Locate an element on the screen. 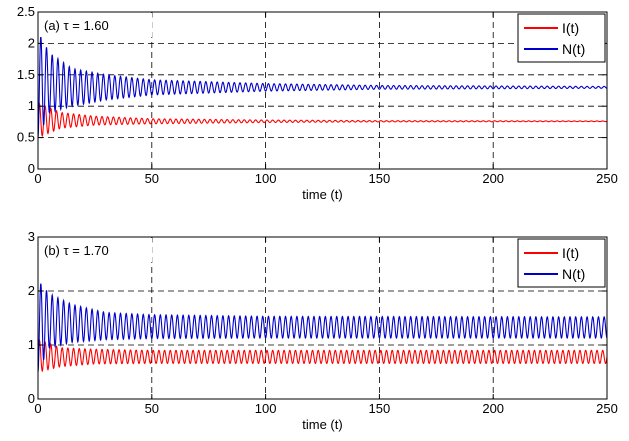 The image size is (629, 441). panel-a-ytick-label: 0 is located at coordinates (31, 168).